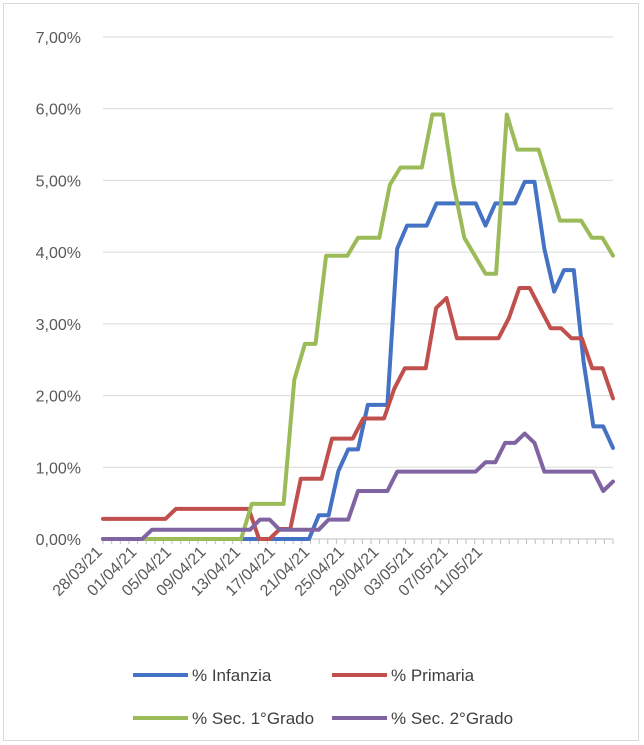 Image resolution: width=644 pixels, height=745 pixels. I want to click on y-axis-ticks: 0,00% 1,00% 2,00% 3,00% 4,00% 5,00% 6,00% 7,00%, so click(58, 289).